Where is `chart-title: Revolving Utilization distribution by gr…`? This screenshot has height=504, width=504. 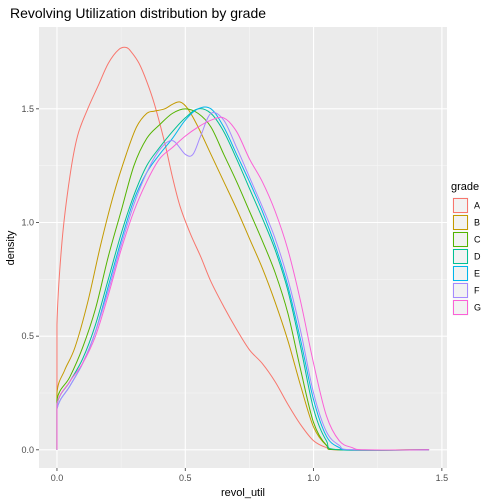
chart-title: Revolving Utilization distribution by gr… is located at coordinates (138, 13).